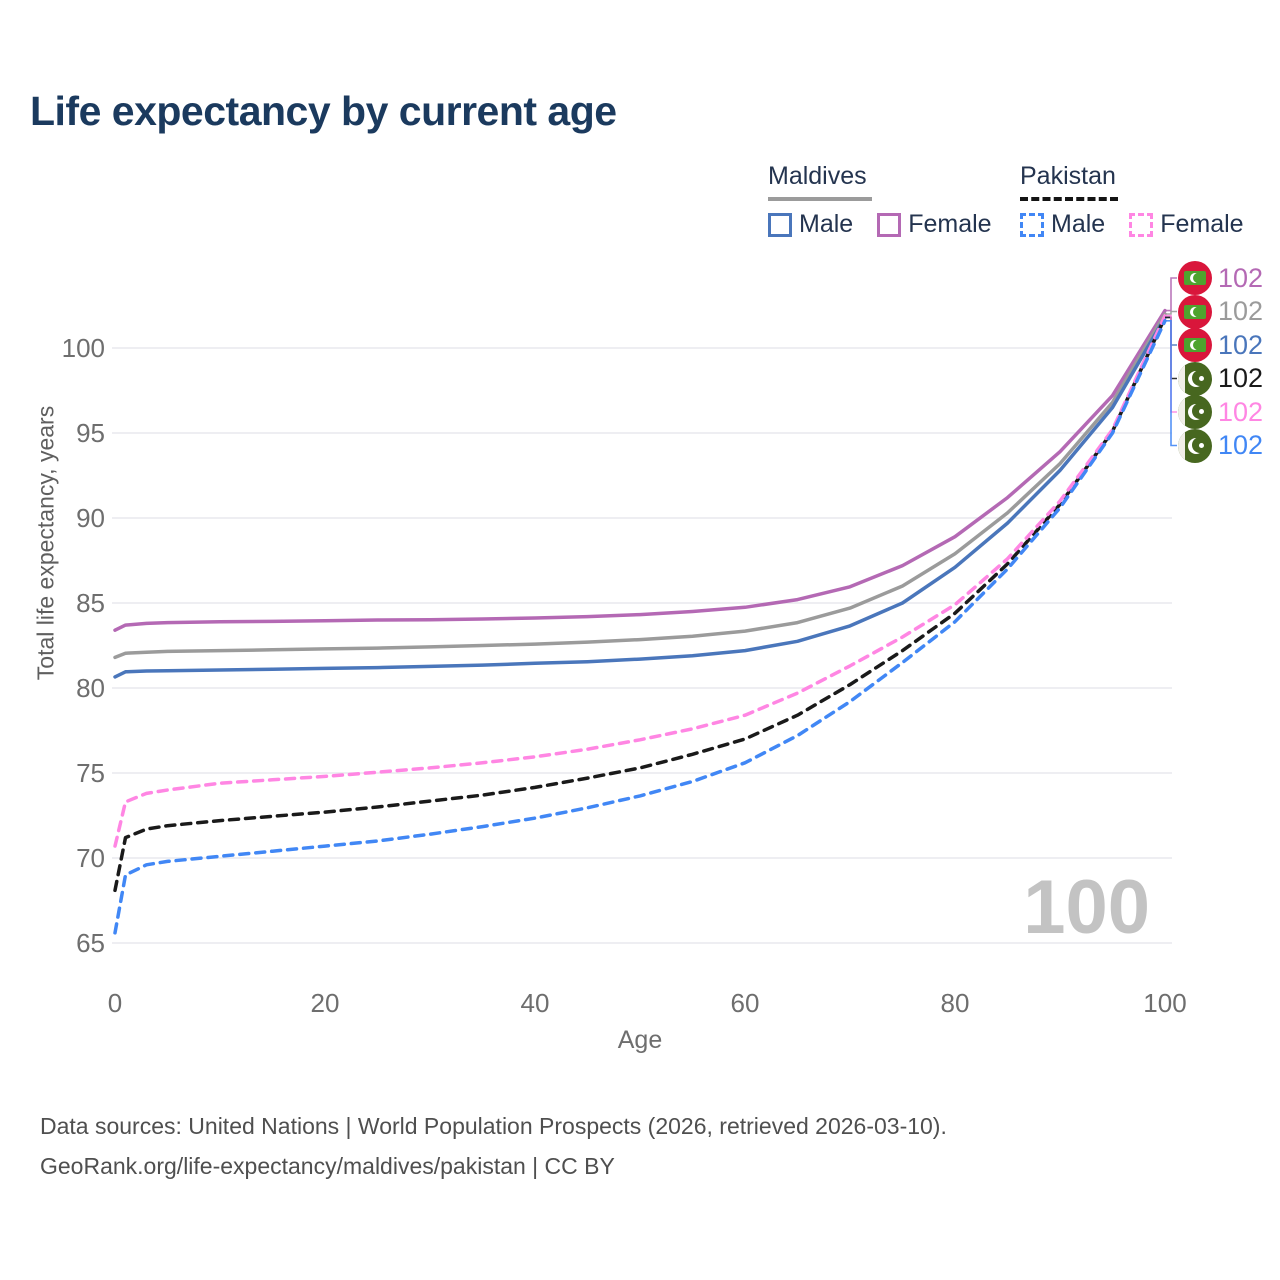 The width and height of the screenshot is (1280, 1280). Describe the element at coordinates (90, 773) in the screenshot. I see `y-tick-label: 75` at that location.